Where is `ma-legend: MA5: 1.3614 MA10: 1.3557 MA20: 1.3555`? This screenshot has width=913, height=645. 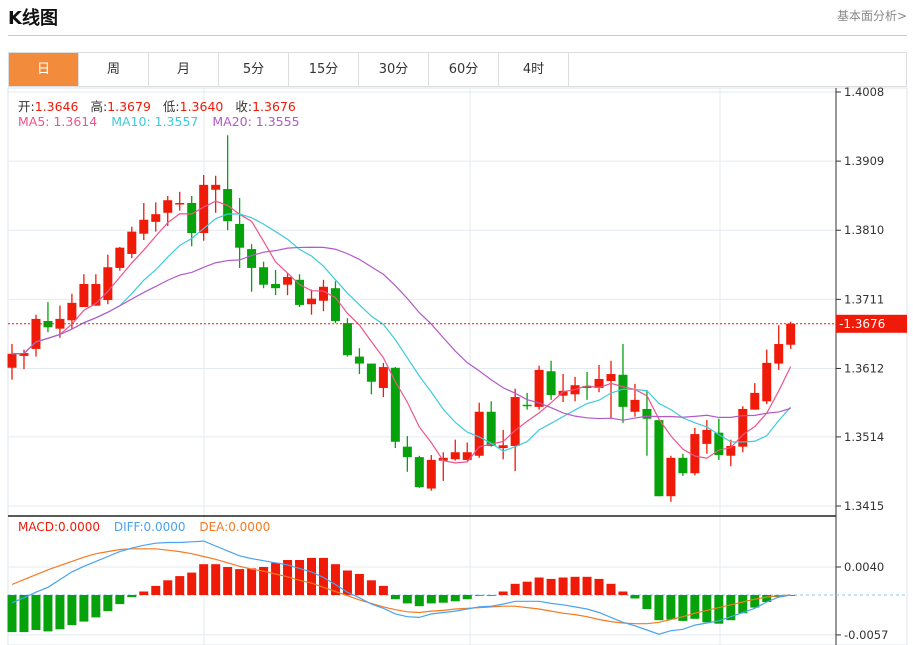
ma-legend: MA5: 1.3614 MA10: 1.3557 MA20: 1.3555 is located at coordinates (161, 121).